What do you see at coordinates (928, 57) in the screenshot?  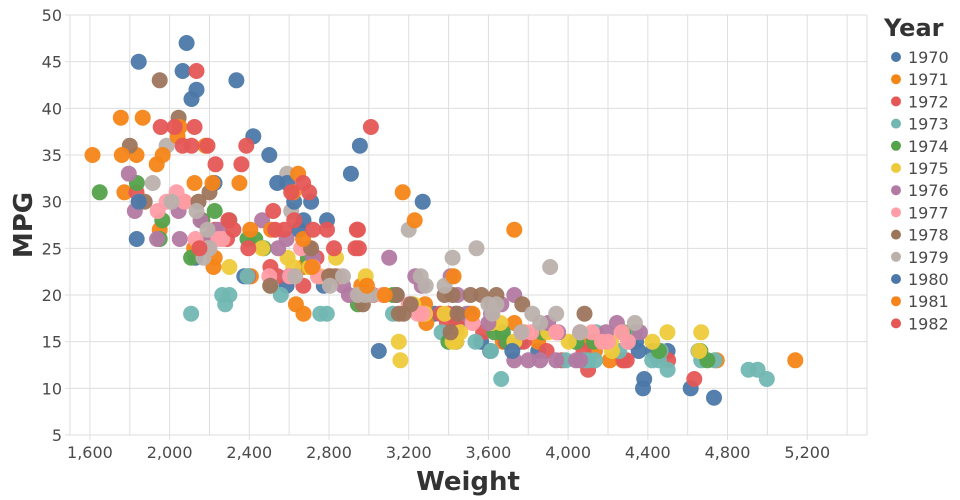 I see `legend-label: 1970` at bounding box center [928, 57].